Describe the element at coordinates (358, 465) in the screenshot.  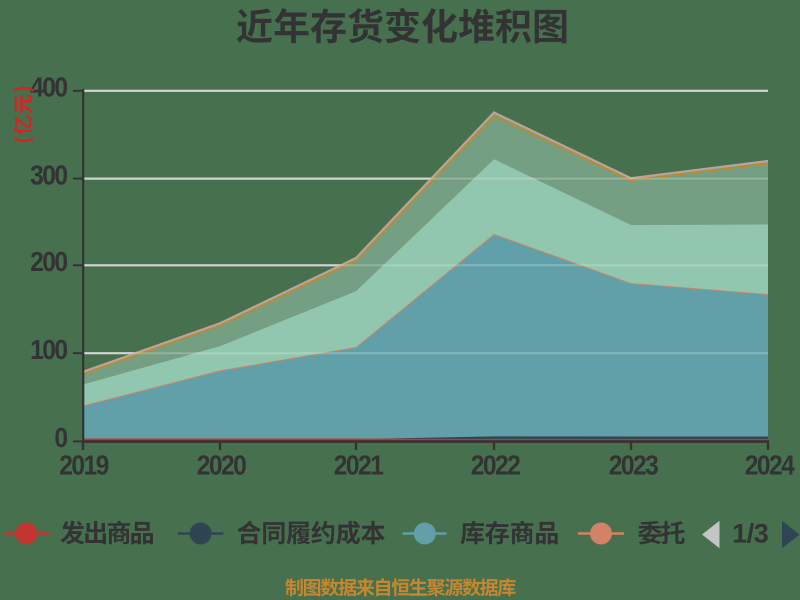
I see `svg-text: 2021` at that location.